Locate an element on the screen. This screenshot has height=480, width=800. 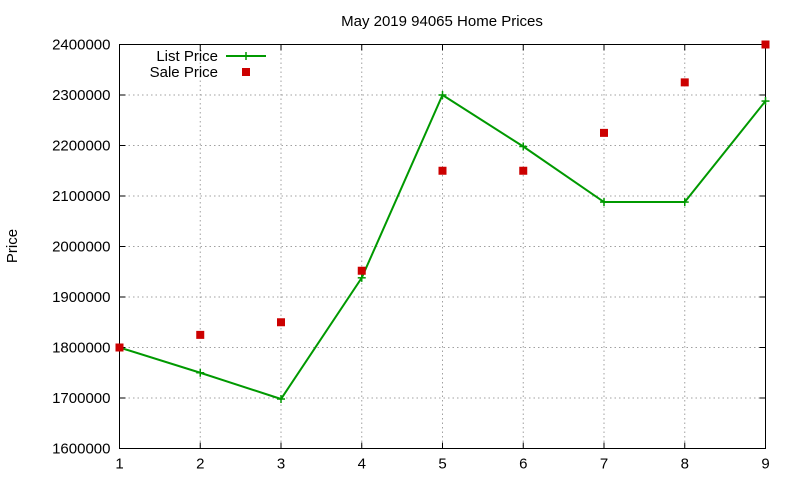
x-tick-label: 1 is located at coordinates (119, 464).